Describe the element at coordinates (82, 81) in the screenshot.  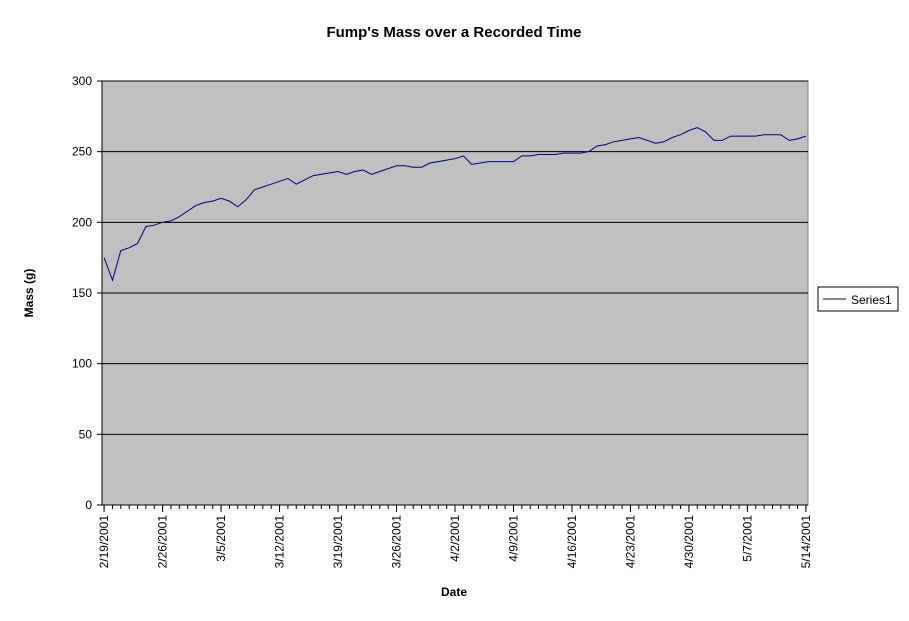
I see `y-tick-label: 300` at that location.